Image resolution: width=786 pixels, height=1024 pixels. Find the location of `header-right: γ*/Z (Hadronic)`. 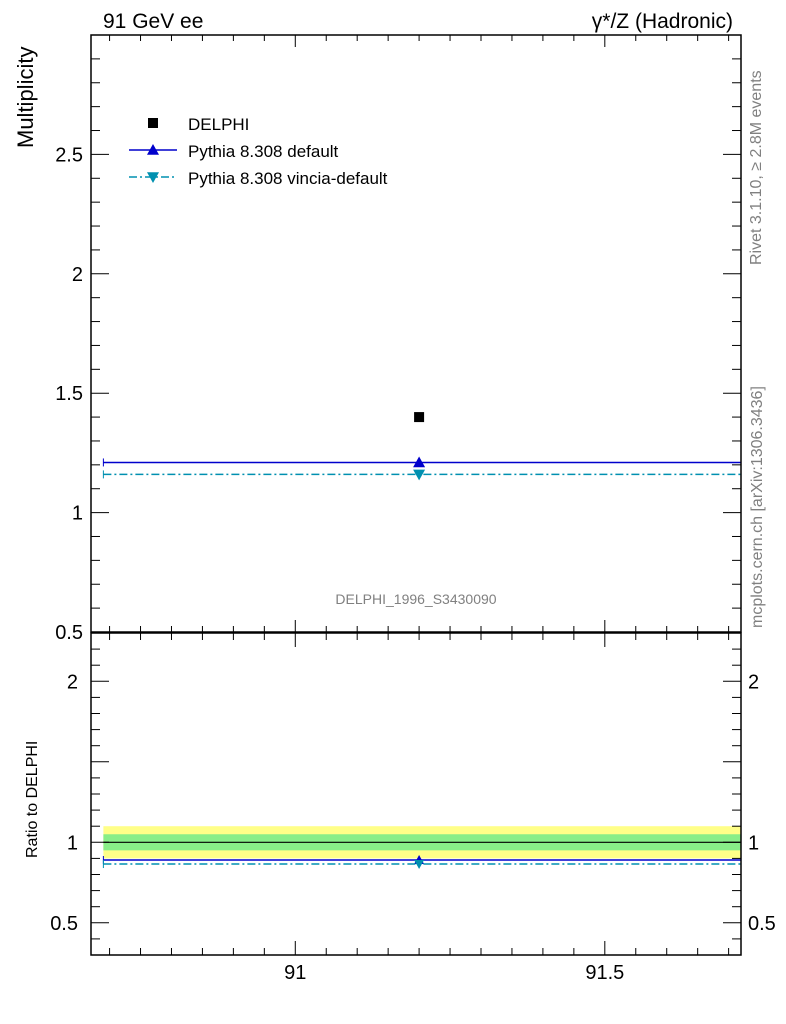

header-right: γ*/Z (Hadronic) is located at coordinates (662, 21).